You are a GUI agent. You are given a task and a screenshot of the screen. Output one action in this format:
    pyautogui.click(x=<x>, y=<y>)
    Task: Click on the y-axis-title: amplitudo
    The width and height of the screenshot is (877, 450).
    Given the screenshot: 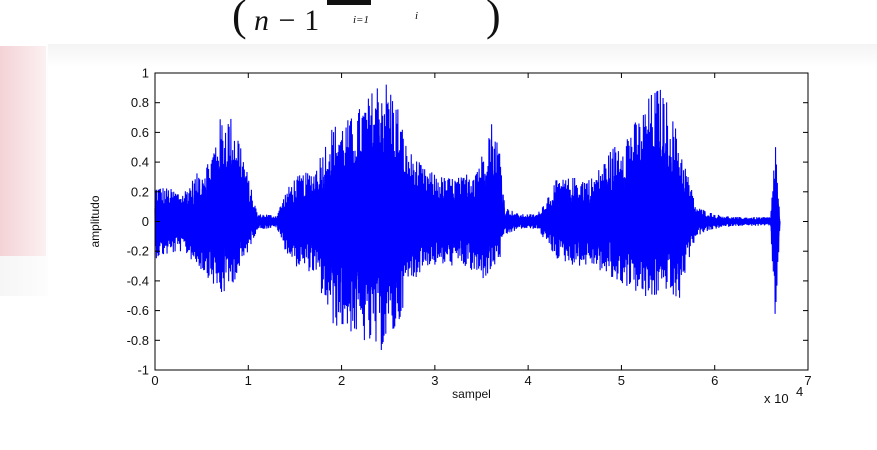 What is the action you would take?
    pyautogui.click(x=95, y=221)
    